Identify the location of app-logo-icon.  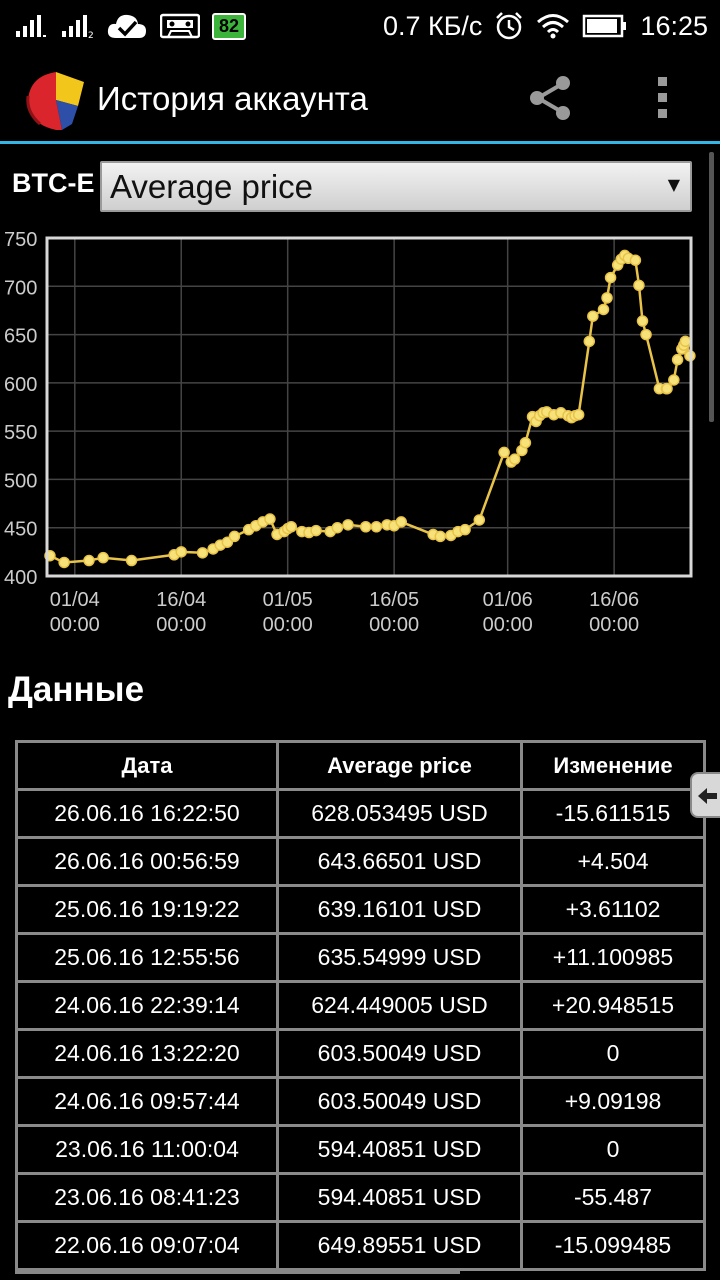
(56, 100).